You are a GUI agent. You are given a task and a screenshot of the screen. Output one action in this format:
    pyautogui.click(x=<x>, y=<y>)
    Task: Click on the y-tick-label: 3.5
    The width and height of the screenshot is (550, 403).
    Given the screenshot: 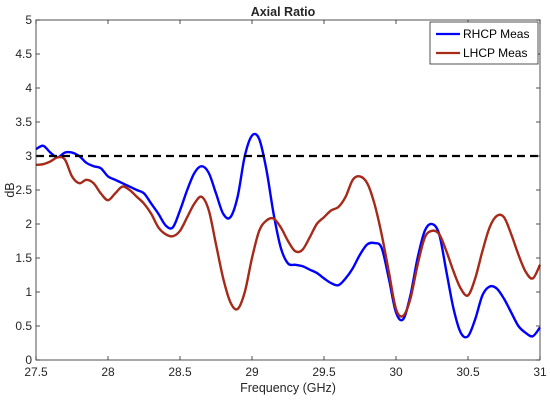 What is the action you would take?
    pyautogui.click(x=23, y=122)
    